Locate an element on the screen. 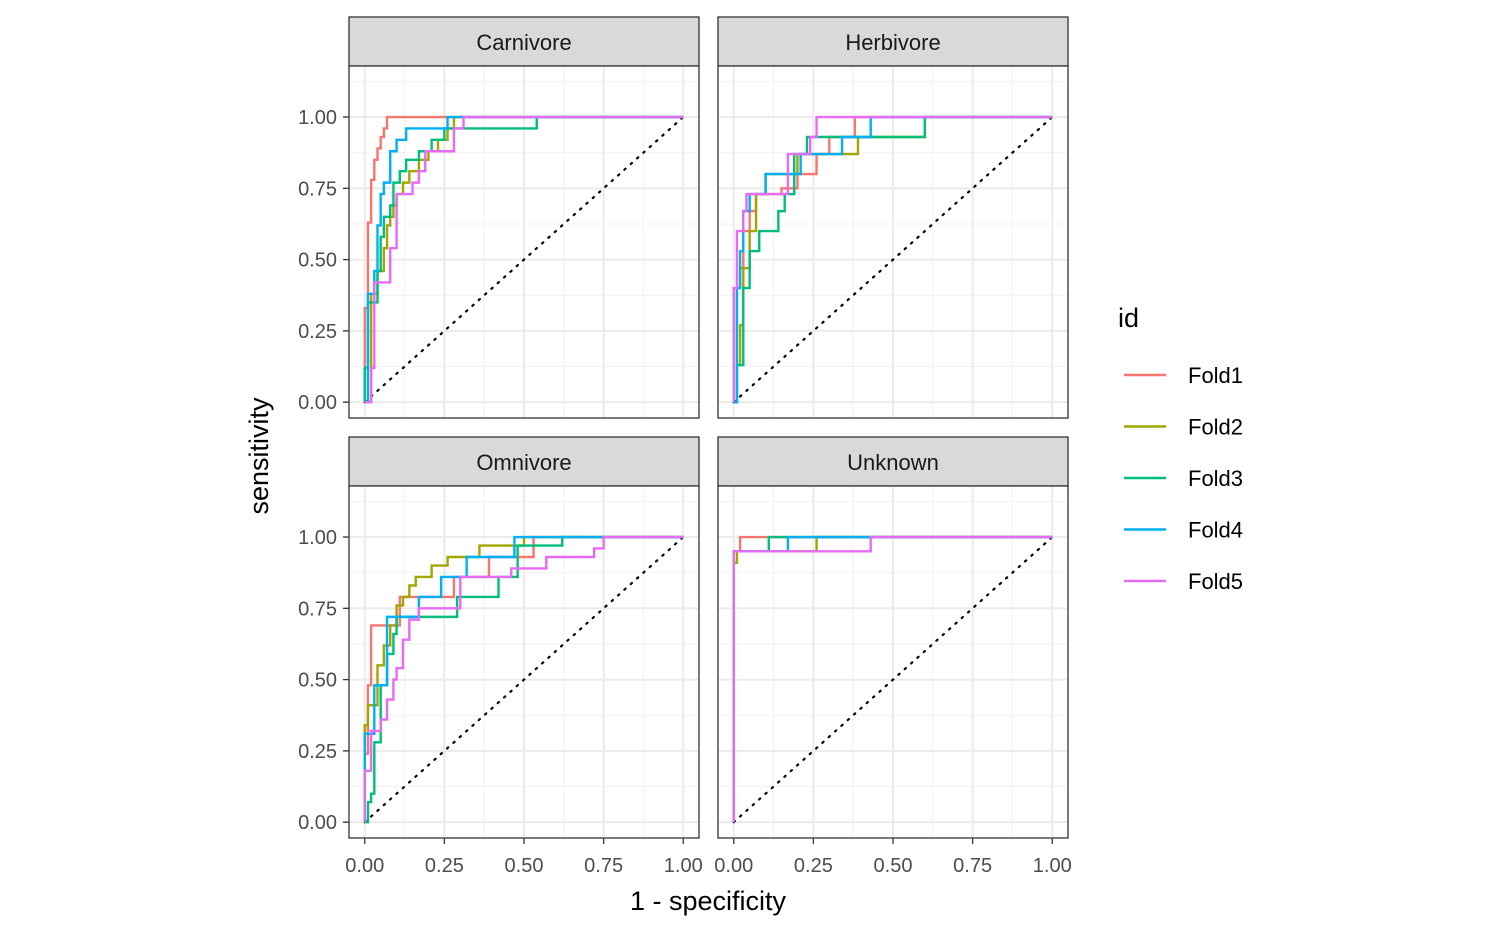 The width and height of the screenshot is (1512, 934). legend-title: id is located at coordinates (1128, 318).